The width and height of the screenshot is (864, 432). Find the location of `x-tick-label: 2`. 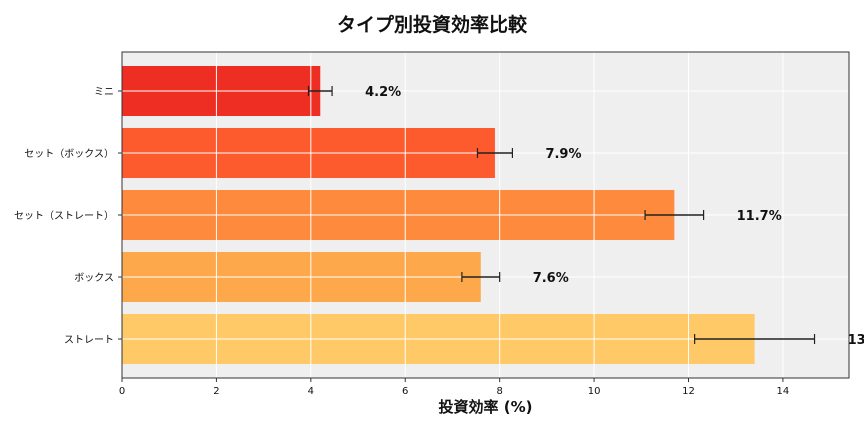

x-tick-label: 2 is located at coordinates (216, 391).